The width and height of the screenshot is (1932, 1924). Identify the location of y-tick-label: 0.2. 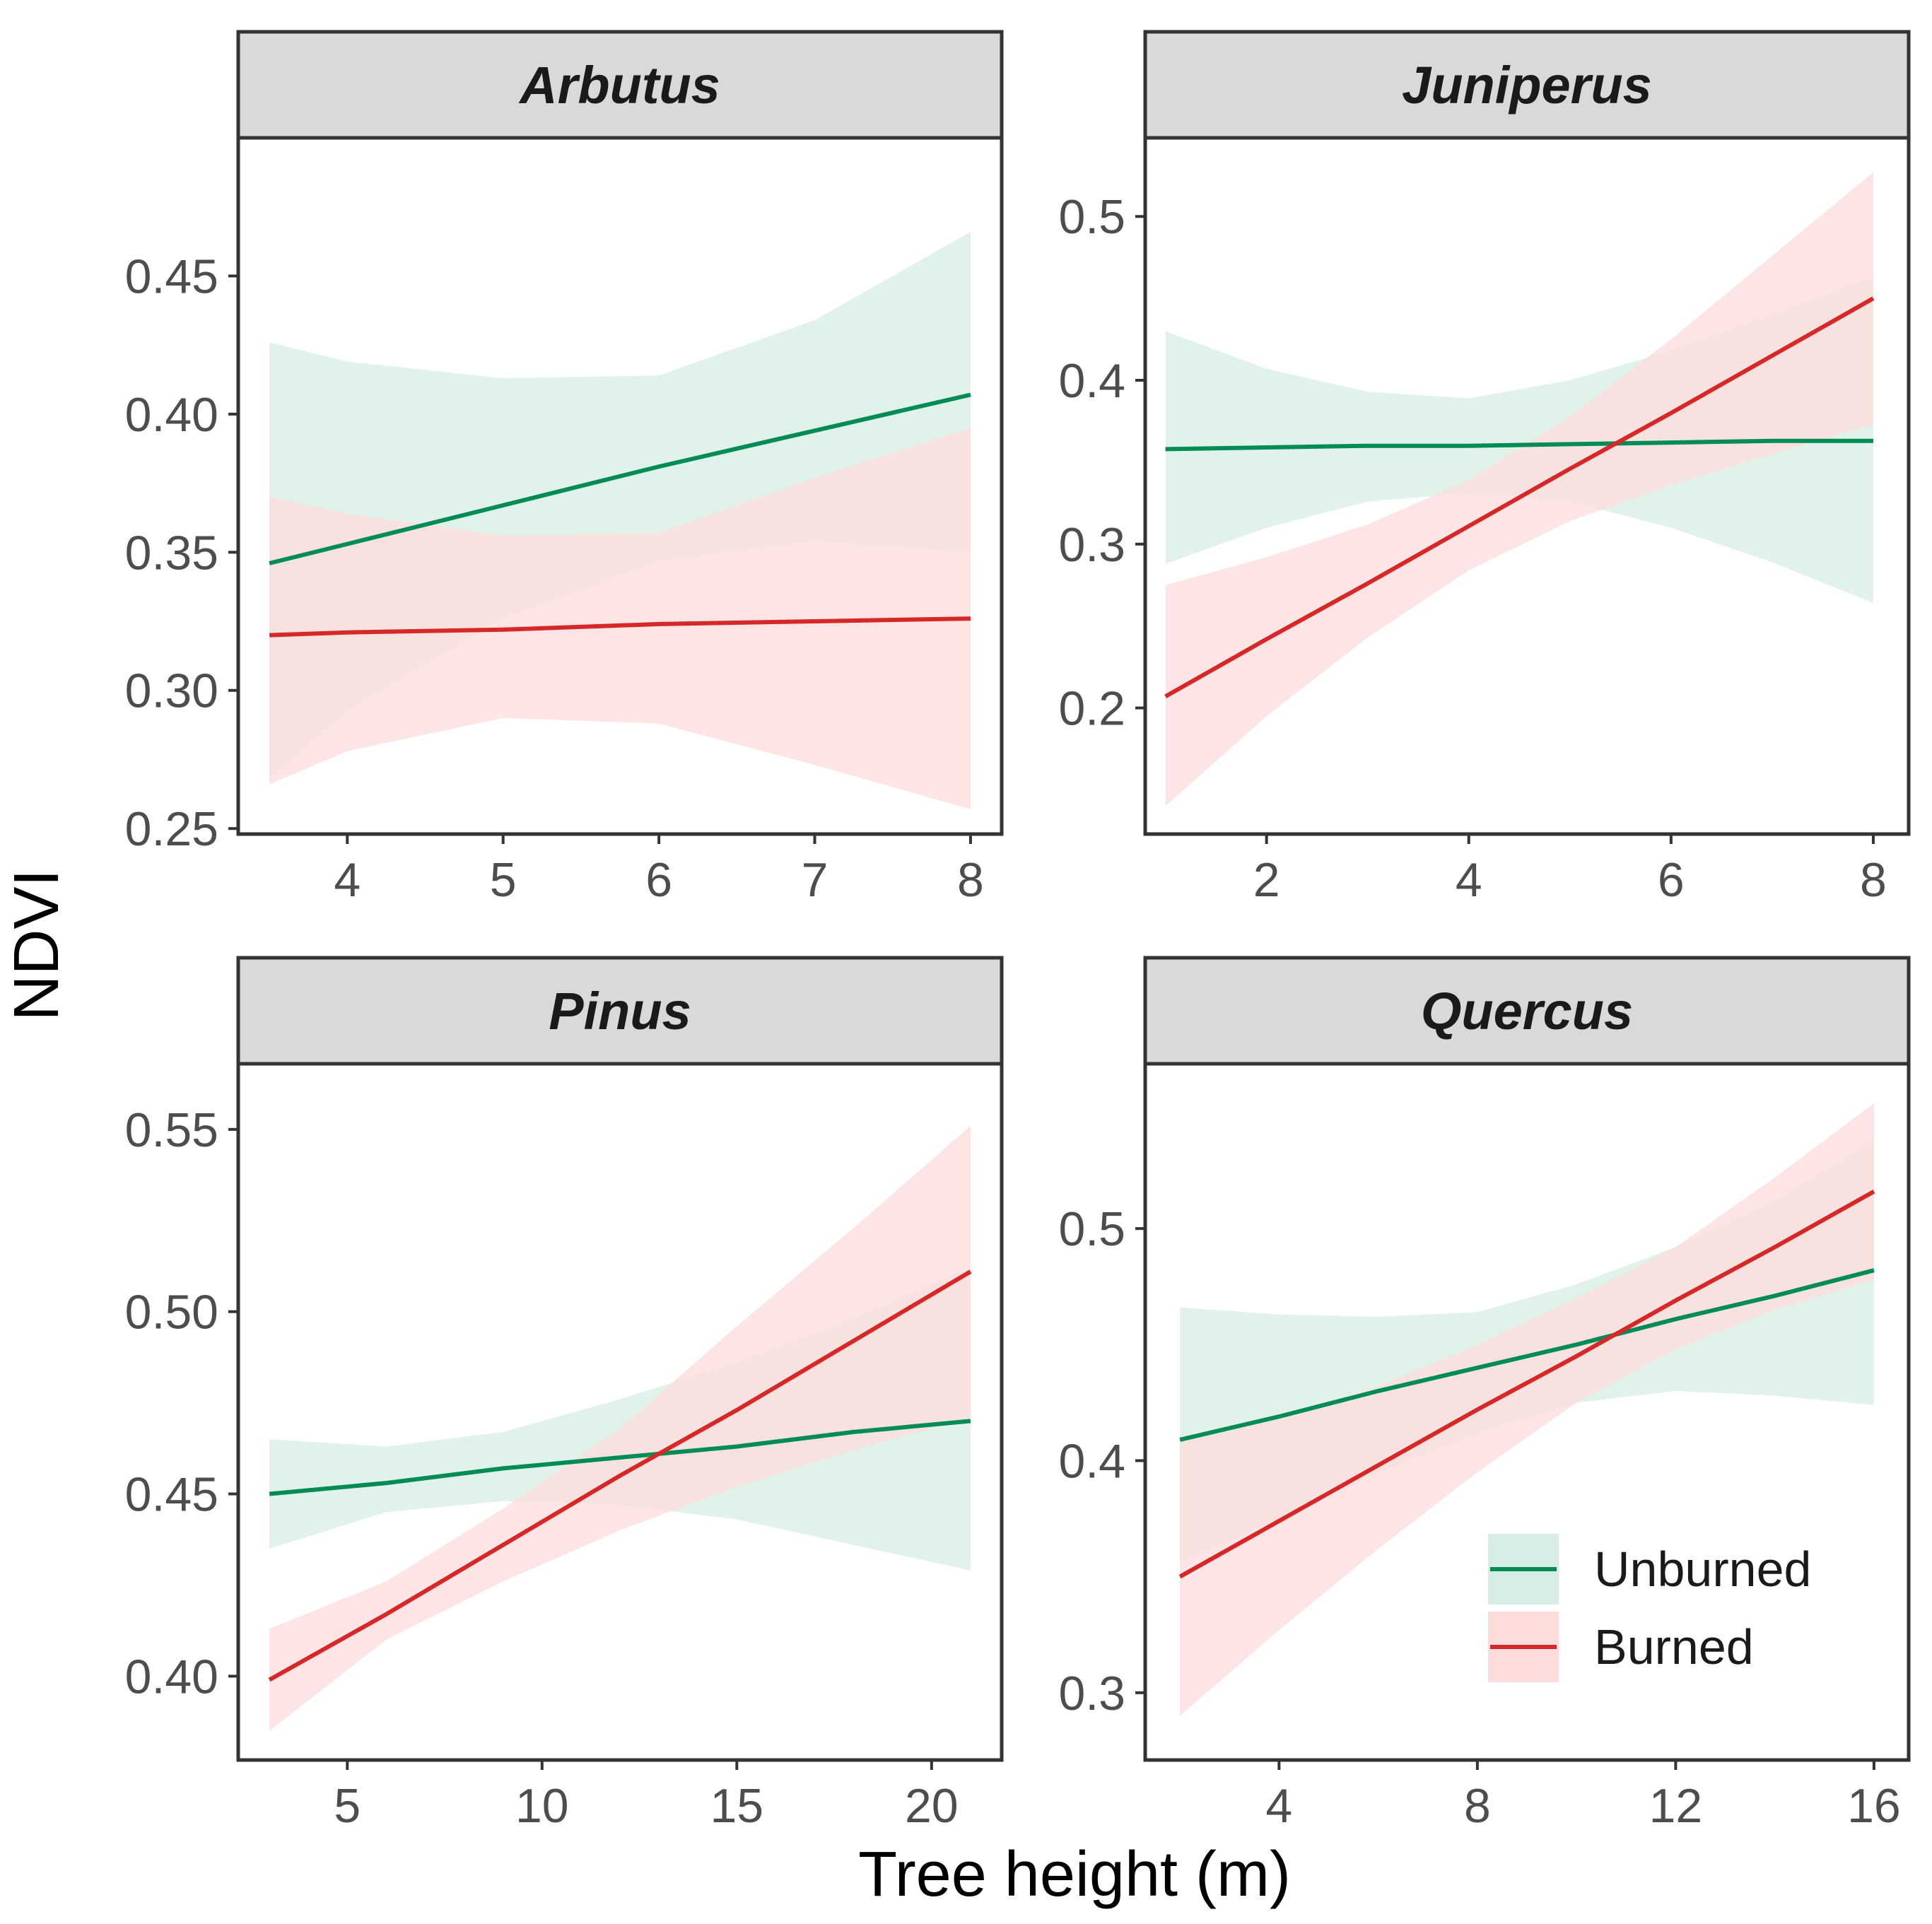
(1091, 709).